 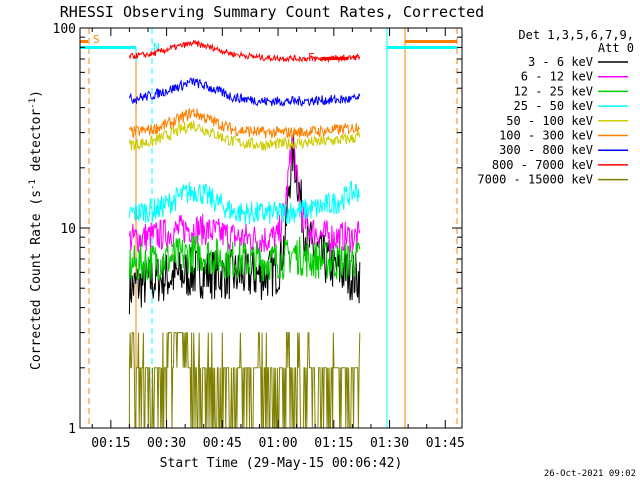 What do you see at coordinates (560, 62) in the screenshot?
I see `legend-label-0: 3 - 6 keV` at bounding box center [560, 62].